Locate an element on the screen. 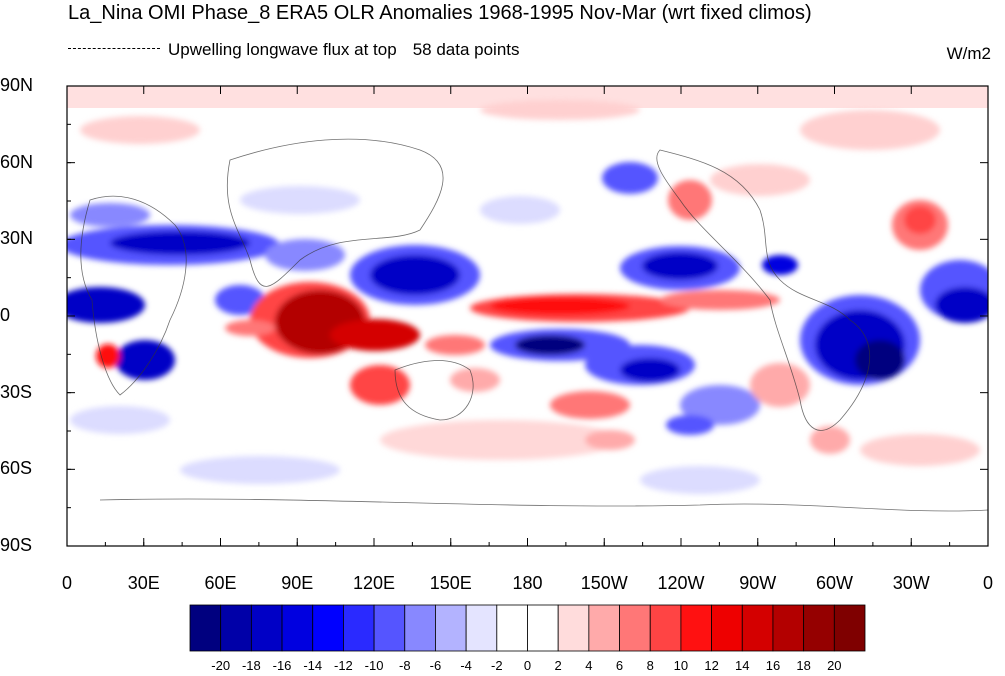 Image resolution: width=1005 pixels, height=676 pixels. colorbar-label: 6 is located at coordinates (619, 665).